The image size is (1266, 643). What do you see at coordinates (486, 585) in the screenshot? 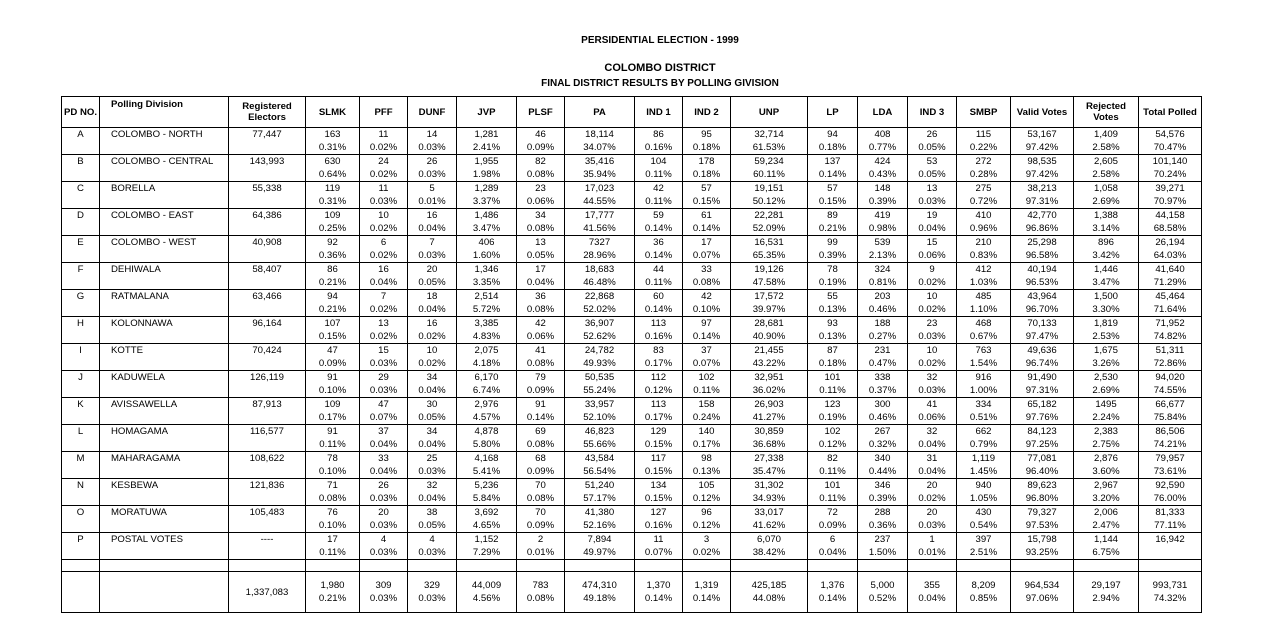
I see `vote-count: 44,009` at bounding box center [486, 585].